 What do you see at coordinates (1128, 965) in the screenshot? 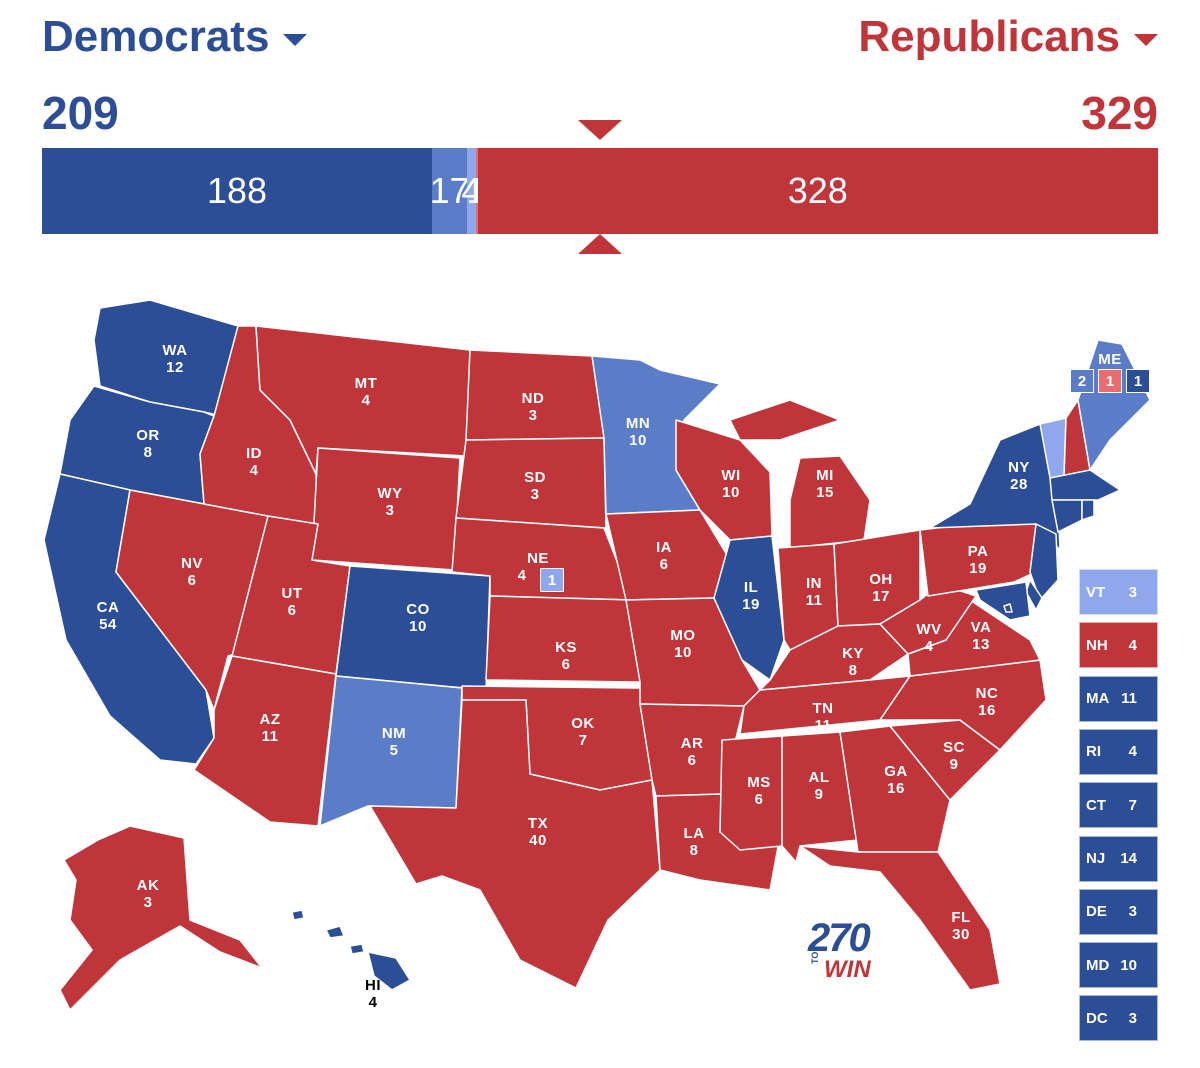
I see `sidebar-state-ev: 10` at bounding box center [1128, 965].